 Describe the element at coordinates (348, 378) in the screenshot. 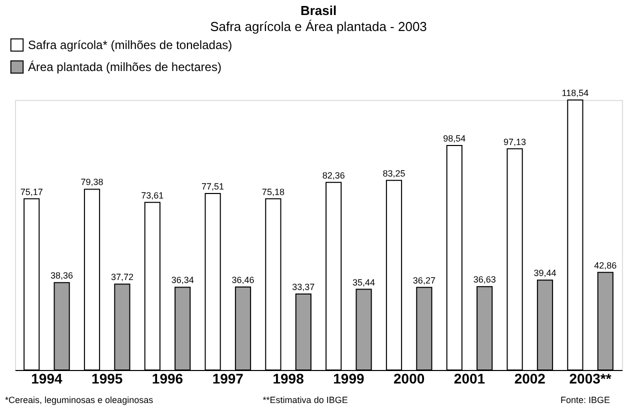

I see `x-tick-label: 1999` at that location.